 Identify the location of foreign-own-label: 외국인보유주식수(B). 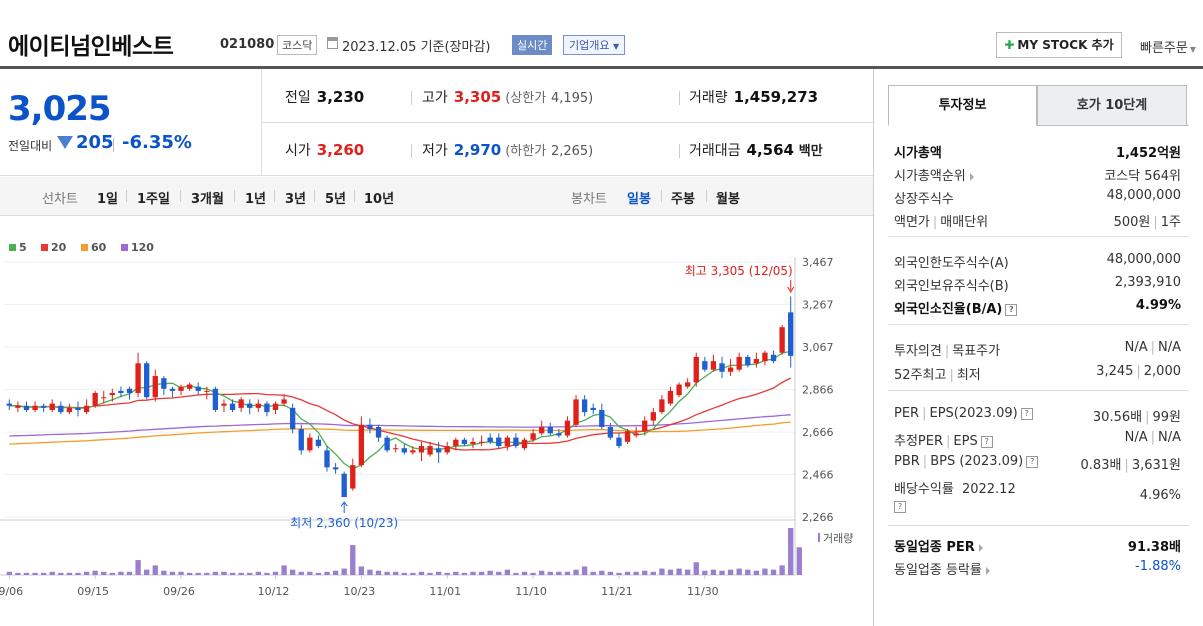
(951, 286).